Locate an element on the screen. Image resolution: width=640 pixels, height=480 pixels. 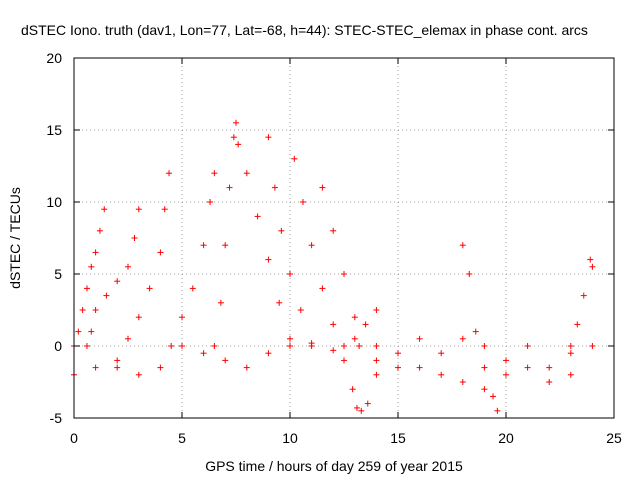
y-tick-label: 10 is located at coordinates (54, 202).